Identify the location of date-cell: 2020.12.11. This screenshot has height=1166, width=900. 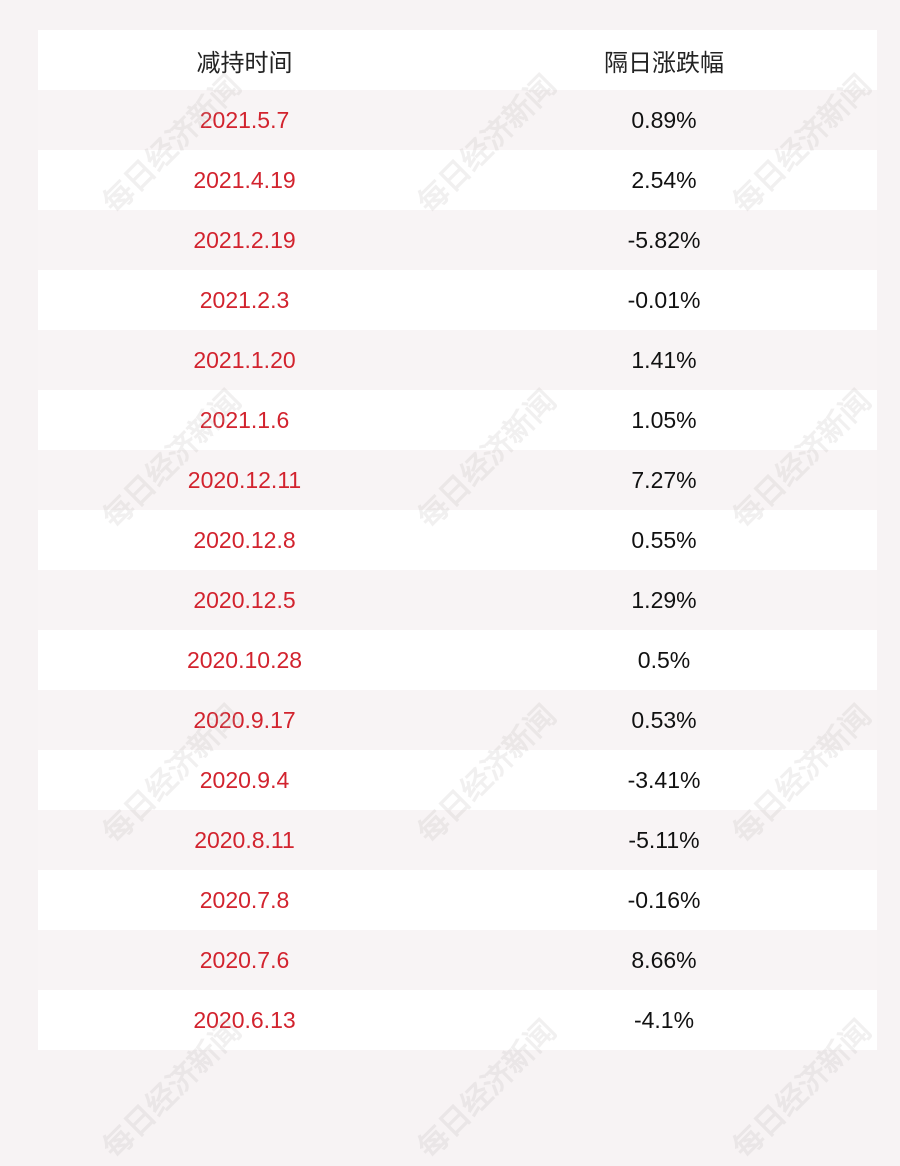
(244, 479).